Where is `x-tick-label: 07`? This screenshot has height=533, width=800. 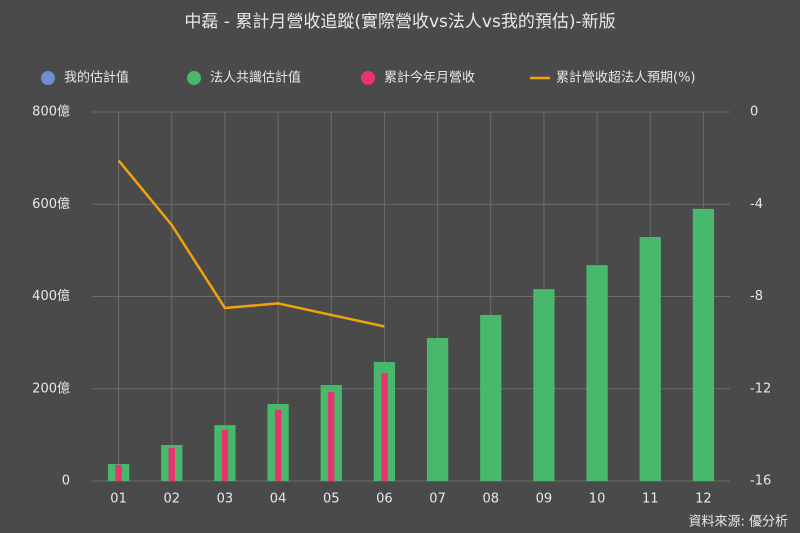 x-tick-label: 07 is located at coordinates (437, 499).